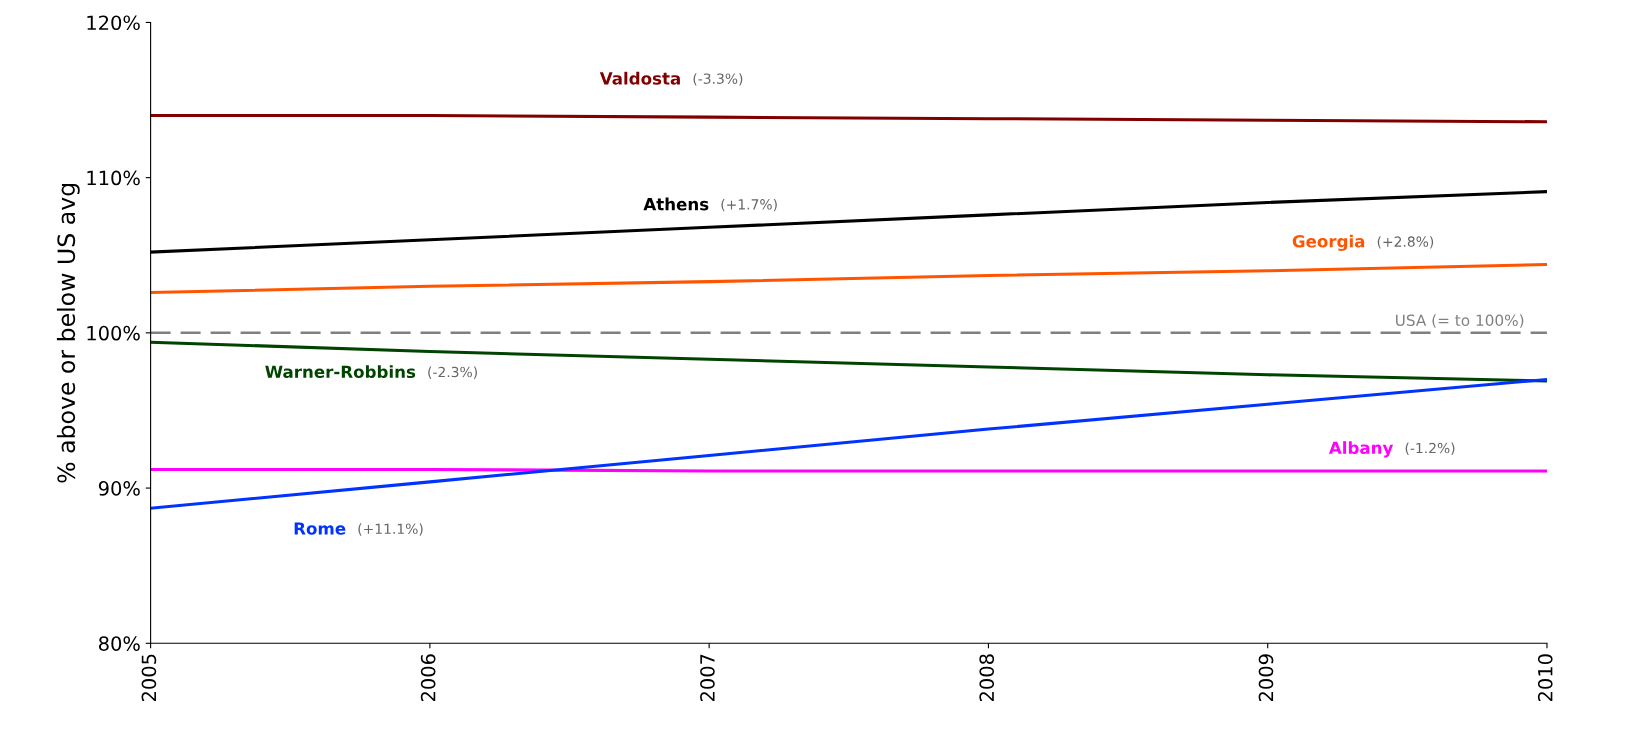  Describe the element at coordinates (340, 372) in the screenshot. I see `series-label: Warner-Robbins` at that location.